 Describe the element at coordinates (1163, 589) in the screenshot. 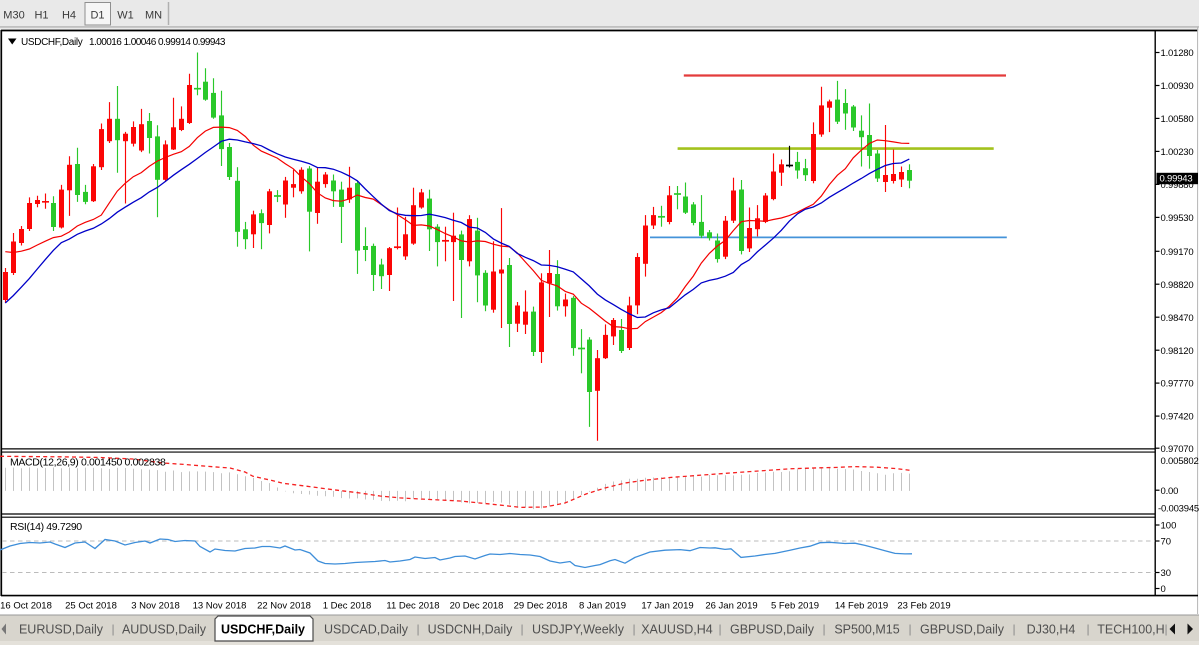

I see `svg-text: 0` at that location.